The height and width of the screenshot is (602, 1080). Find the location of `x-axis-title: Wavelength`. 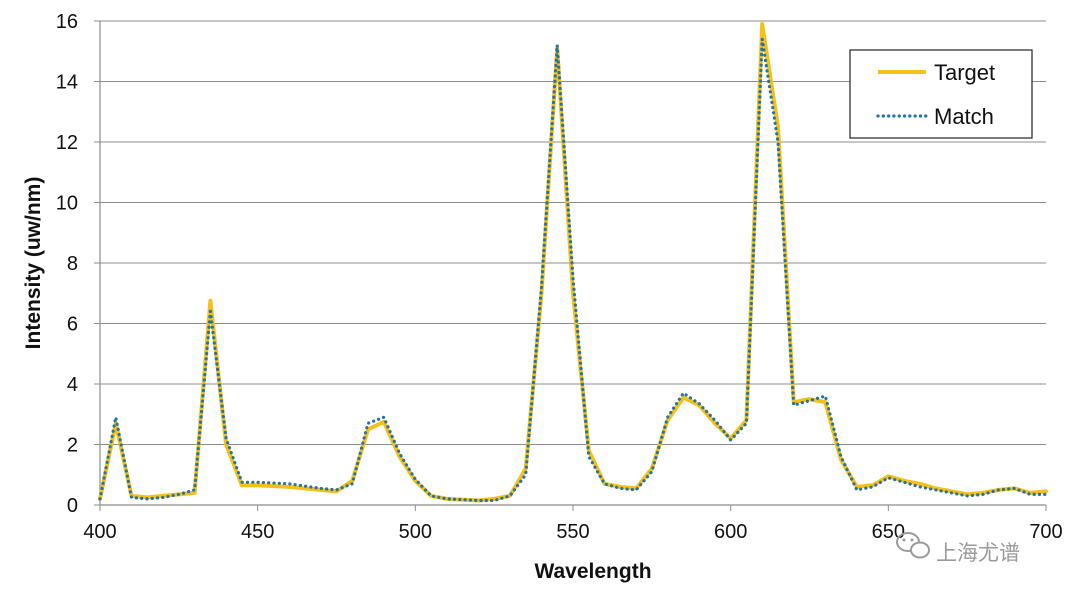

x-axis-title: Wavelength is located at coordinates (592, 571).